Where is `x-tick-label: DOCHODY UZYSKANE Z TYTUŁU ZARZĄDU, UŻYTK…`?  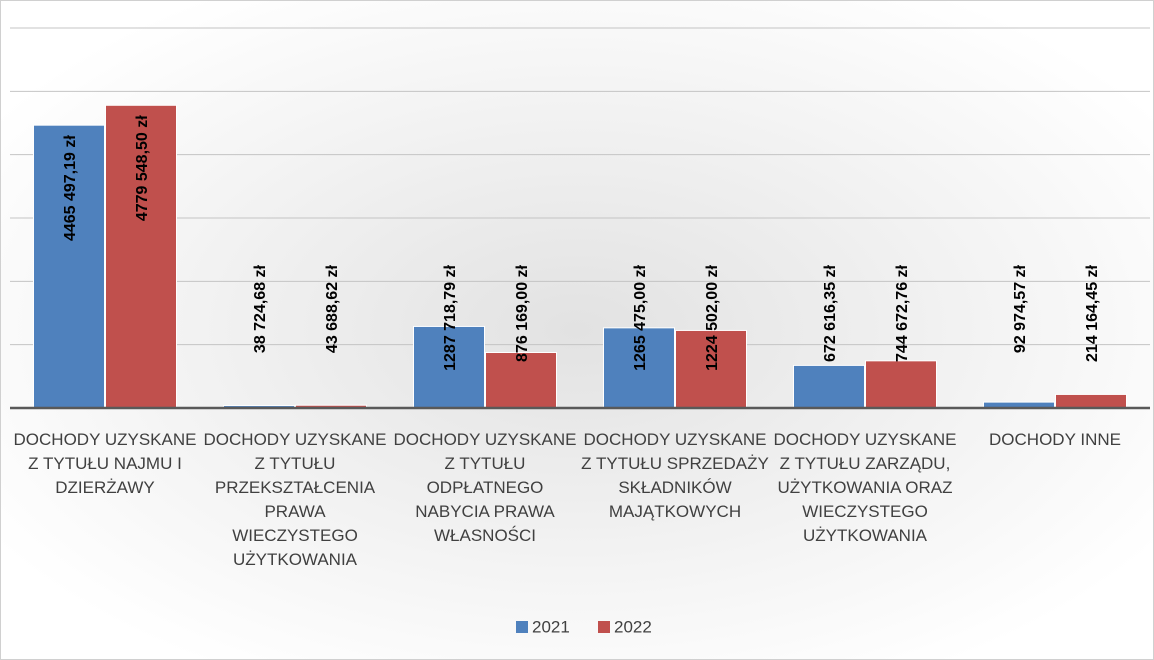
x-tick-label: DOCHODY UZYSKANE Z TYTUŁU ZARZĄDU, UŻYTK… is located at coordinates (865, 487).